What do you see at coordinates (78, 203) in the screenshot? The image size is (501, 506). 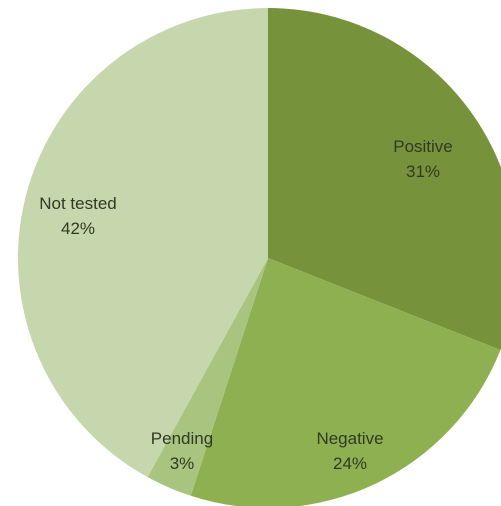 I see `slice-label-not-tested: Not tested` at bounding box center [78, 203].